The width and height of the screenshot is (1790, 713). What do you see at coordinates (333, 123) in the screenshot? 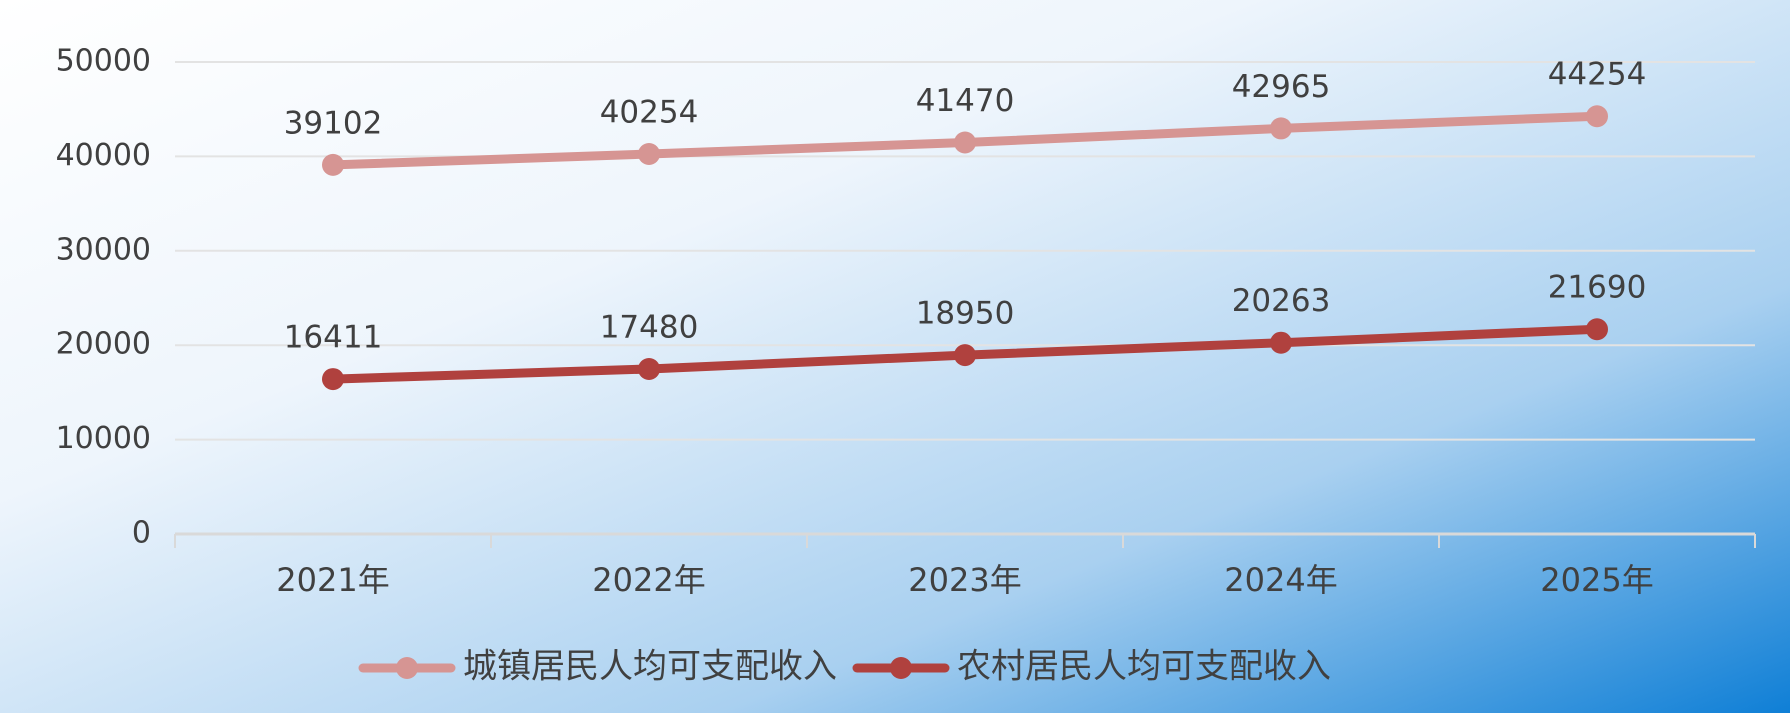
I see `data-label: 39102` at bounding box center [333, 123].